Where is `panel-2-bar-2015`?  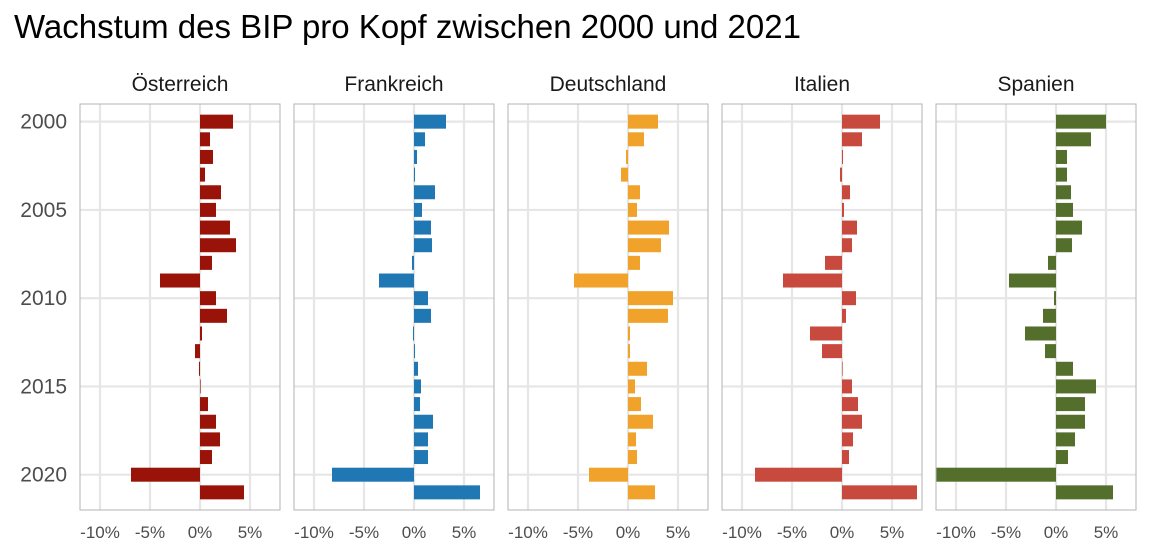
panel-2-bar-2015 is located at coordinates (631, 386).